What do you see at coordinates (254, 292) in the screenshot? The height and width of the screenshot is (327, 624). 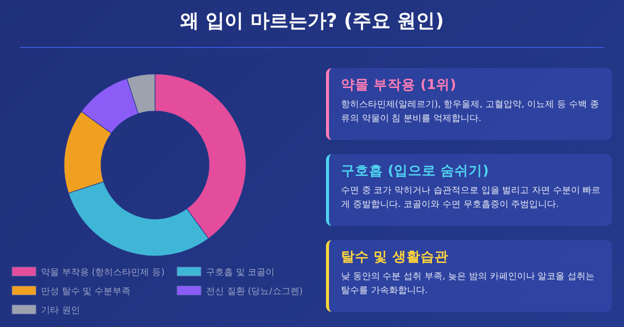 I see `legend-label: 전신 질환 (당뇨/쇼그렌)` at bounding box center [254, 292].